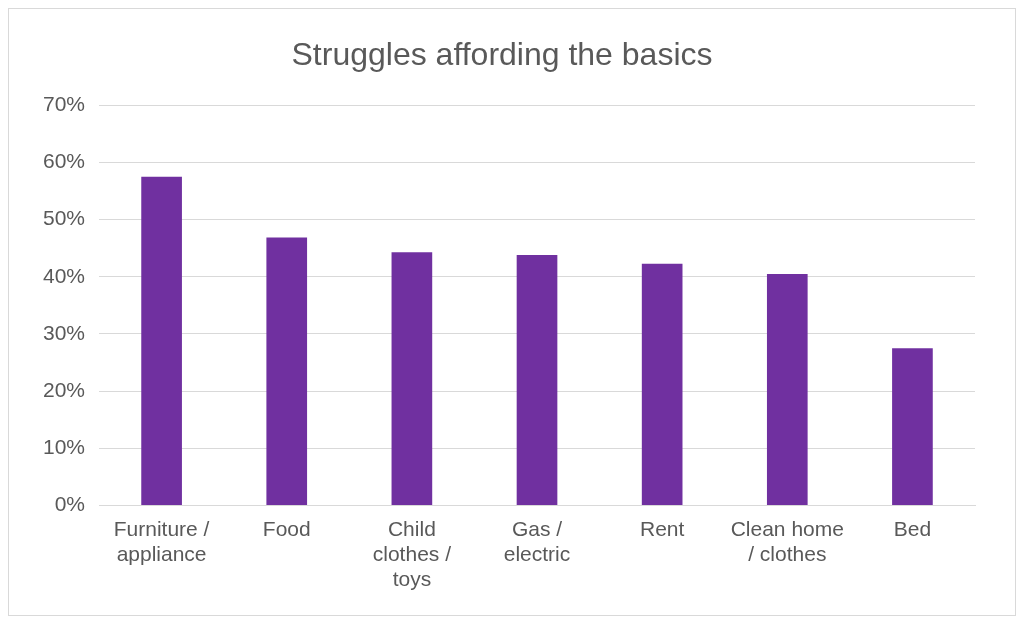 This screenshot has width=1024, height=626. I want to click on y-tick-label: 30%, so click(64, 332).